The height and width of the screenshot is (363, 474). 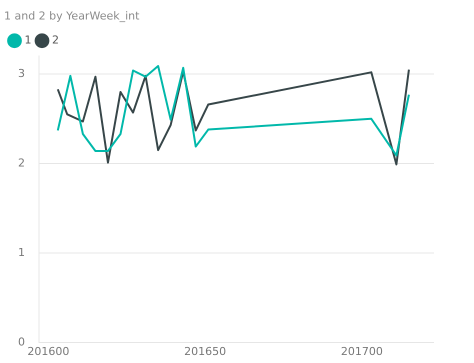 I want to click on x-tick-label: 201650, so click(x=205, y=351).